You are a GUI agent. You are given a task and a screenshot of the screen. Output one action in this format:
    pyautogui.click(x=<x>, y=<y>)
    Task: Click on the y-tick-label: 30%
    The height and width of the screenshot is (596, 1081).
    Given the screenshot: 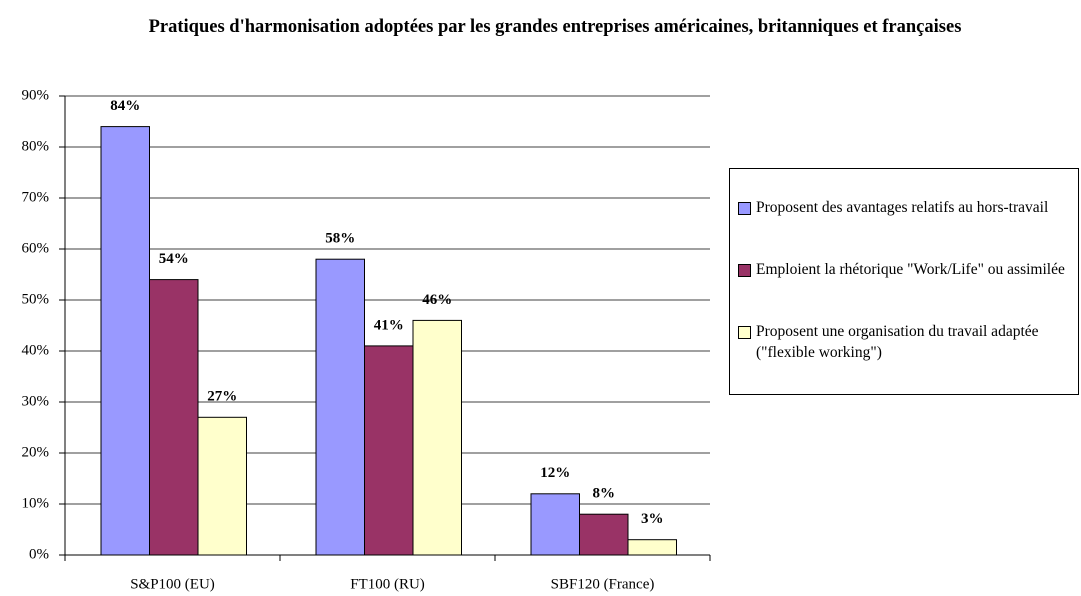 What is the action you would take?
    pyautogui.click(x=36, y=401)
    